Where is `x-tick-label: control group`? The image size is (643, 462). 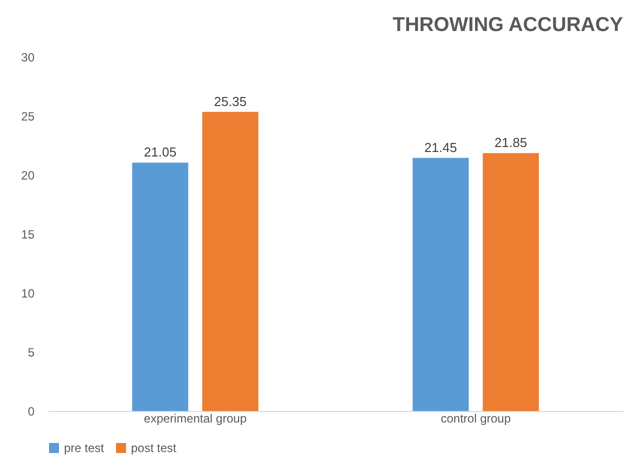 x-tick-label: control group is located at coordinates (476, 419).